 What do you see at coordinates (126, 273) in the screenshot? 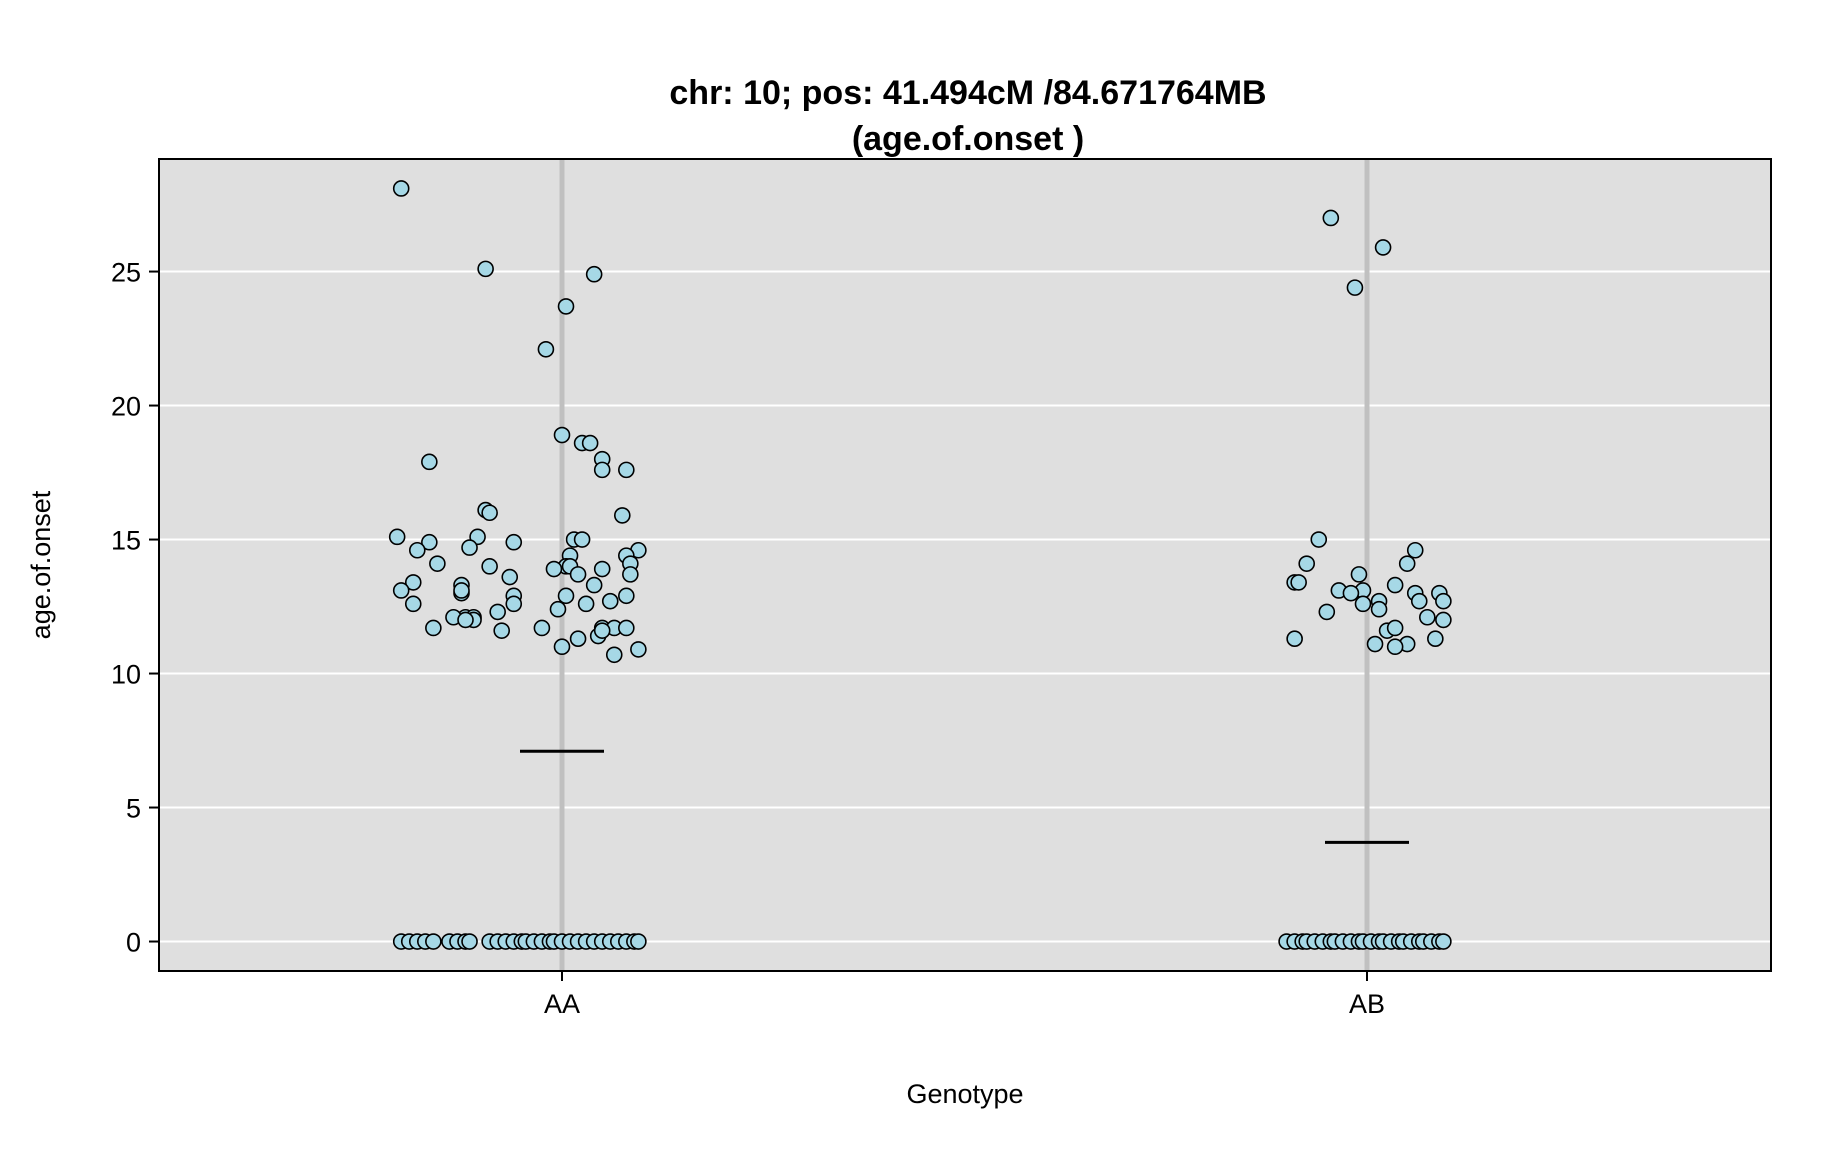
I see `y-tick-label: 25` at bounding box center [126, 273].